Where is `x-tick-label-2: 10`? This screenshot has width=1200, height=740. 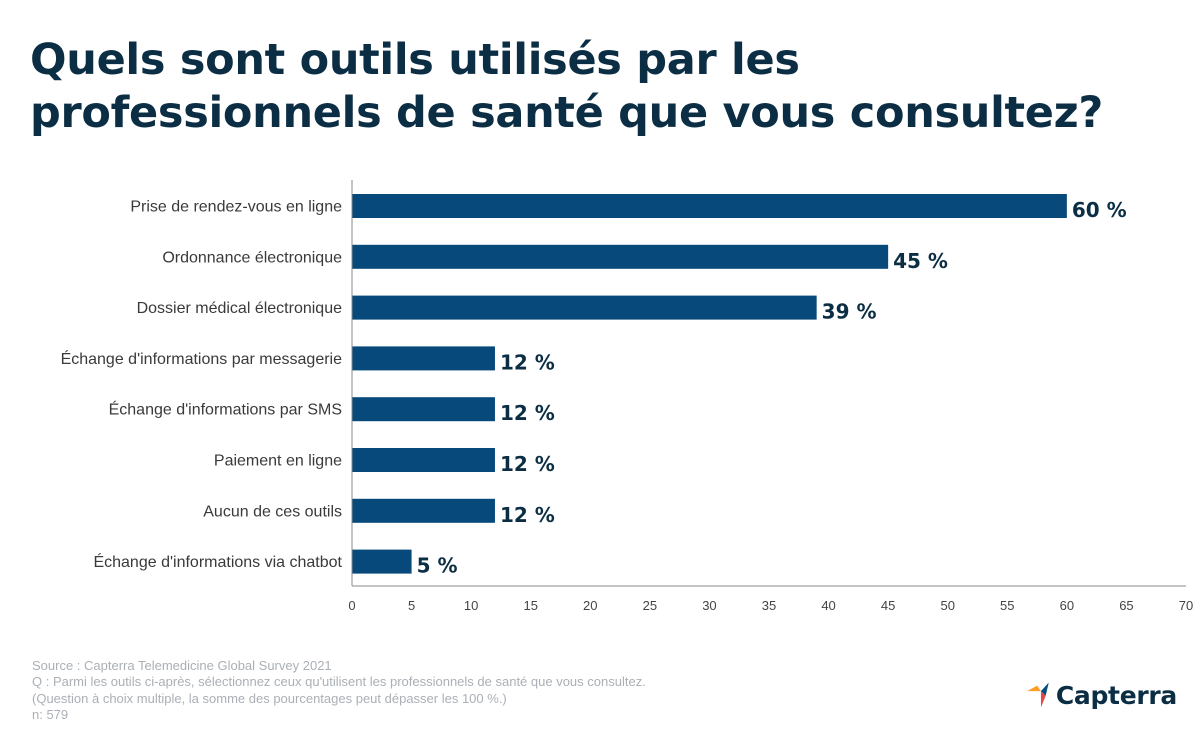 x-tick-label-2: 10 is located at coordinates (471, 605).